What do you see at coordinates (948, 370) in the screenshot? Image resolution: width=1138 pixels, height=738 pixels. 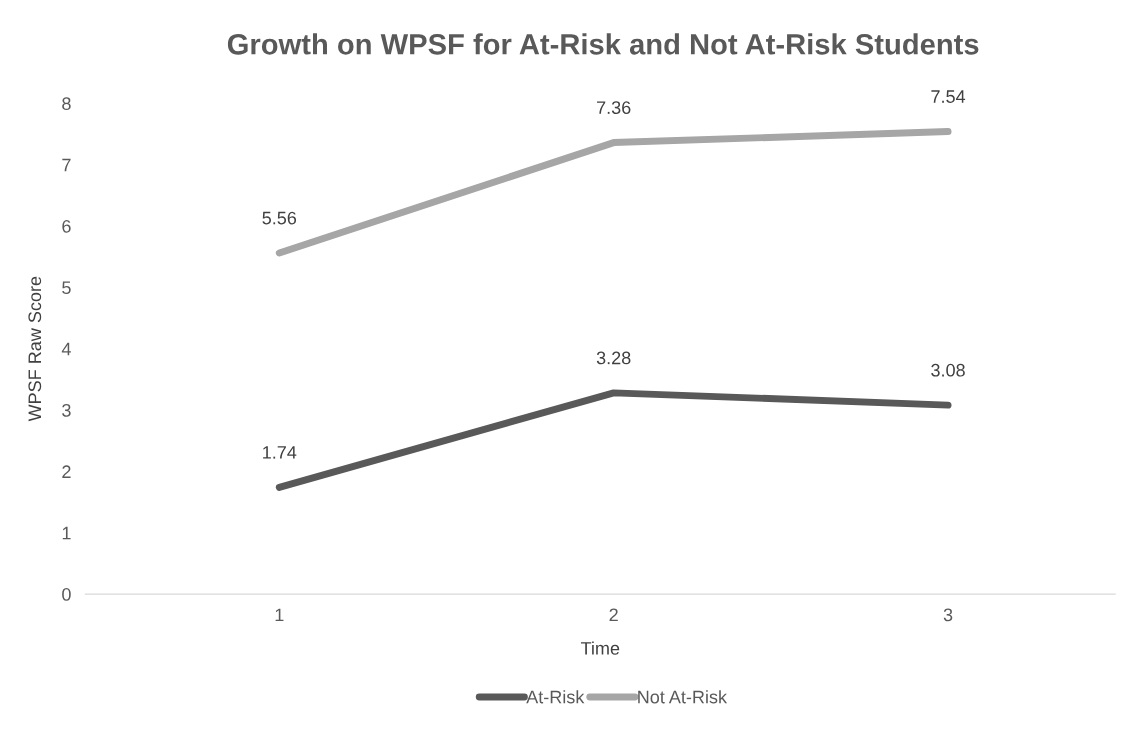 I see `data-label: 3.08` at bounding box center [948, 370].